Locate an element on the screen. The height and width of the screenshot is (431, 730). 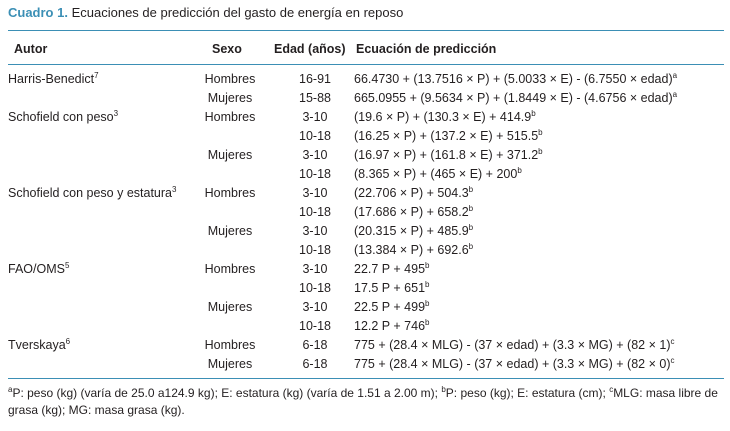
ecuacion-cell-text: (20.315 × P) + 485.9 is located at coordinates (411, 231).